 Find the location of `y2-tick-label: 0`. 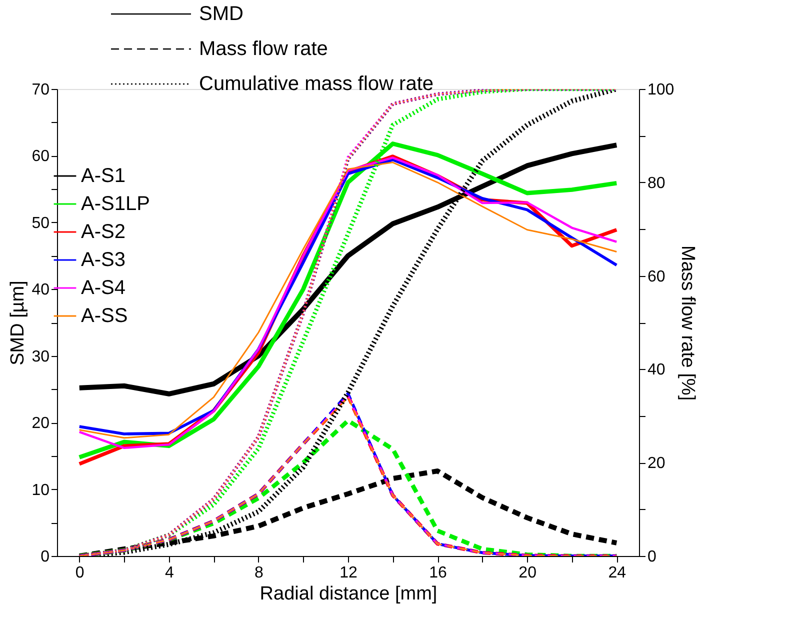

y2-tick-label: 0 is located at coordinates (652, 557).